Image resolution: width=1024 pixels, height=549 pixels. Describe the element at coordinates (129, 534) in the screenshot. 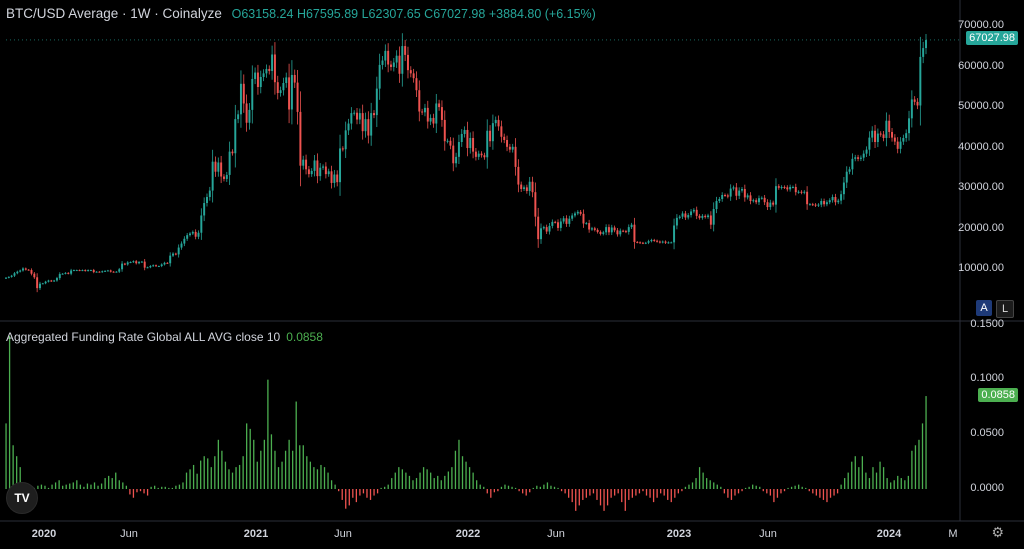

I see `x-tick-label: Jun` at that location.